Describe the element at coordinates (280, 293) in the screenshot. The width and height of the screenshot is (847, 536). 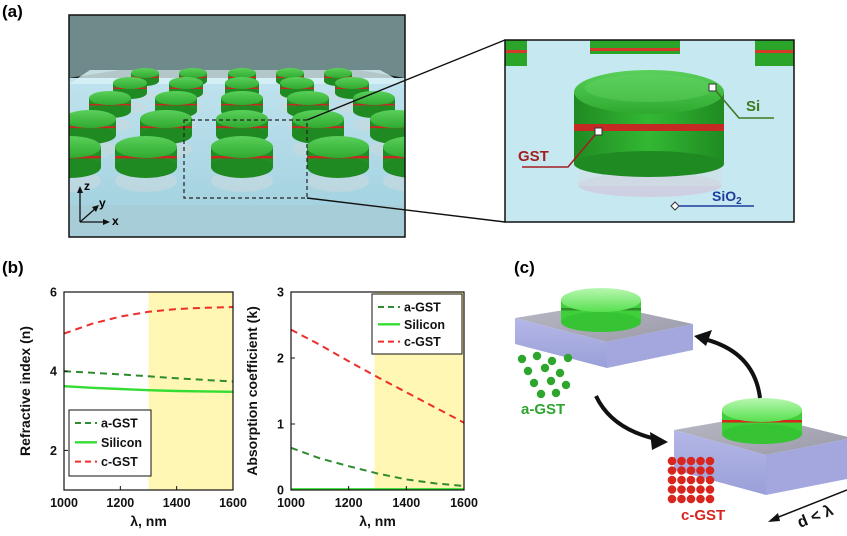
I see `y-tick-label: 3` at that location.